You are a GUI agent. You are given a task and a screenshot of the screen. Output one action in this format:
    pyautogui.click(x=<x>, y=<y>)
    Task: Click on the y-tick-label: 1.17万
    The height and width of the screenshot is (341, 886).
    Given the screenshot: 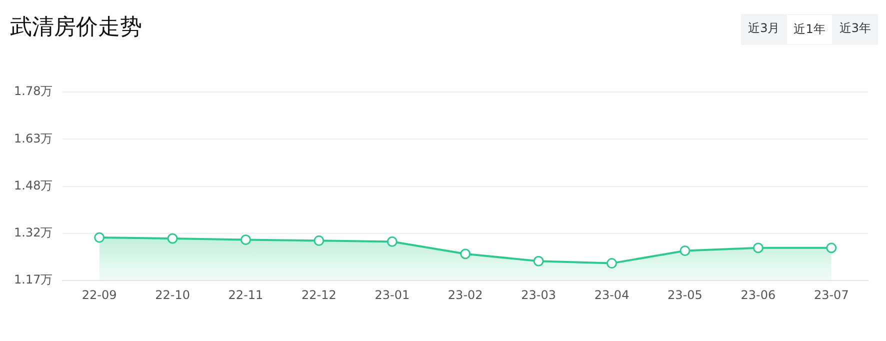 What is the action you would take?
    pyautogui.click(x=33, y=279)
    